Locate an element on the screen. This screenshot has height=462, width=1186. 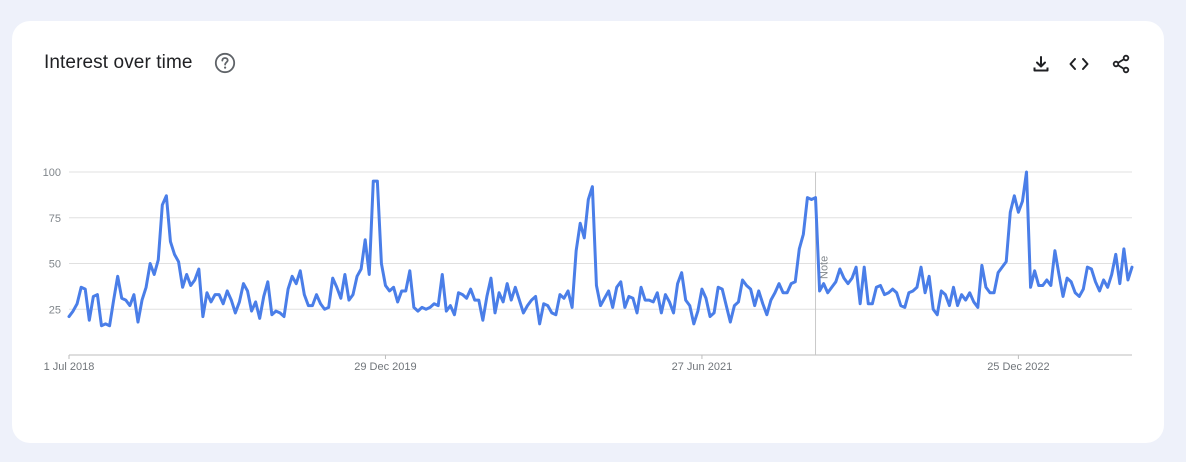
share-button is located at coordinates (1121, 64).